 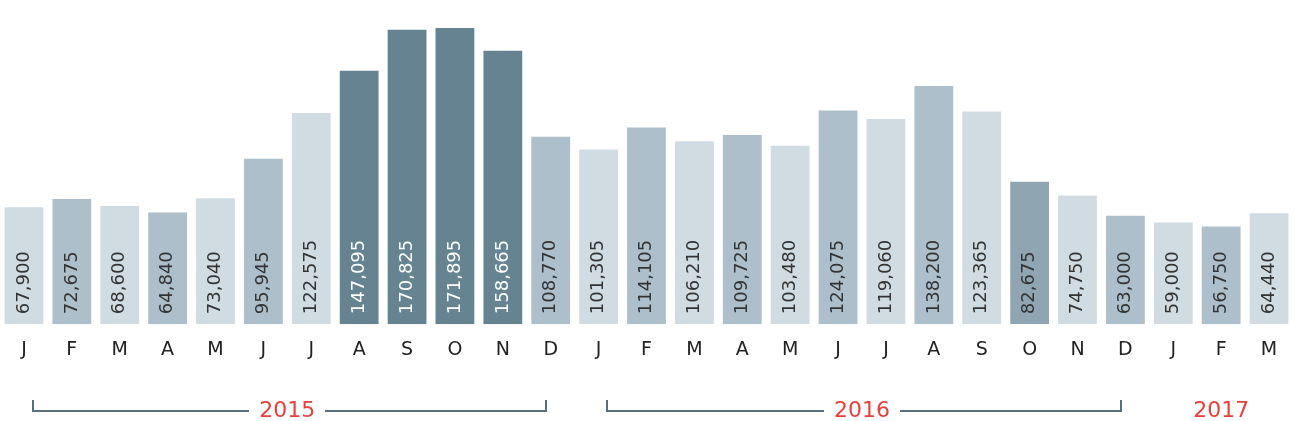 What do you see at coordinates (549, 277) in the screenshot?
I see `data-label: 108,770` at bounding box center [549, 277].